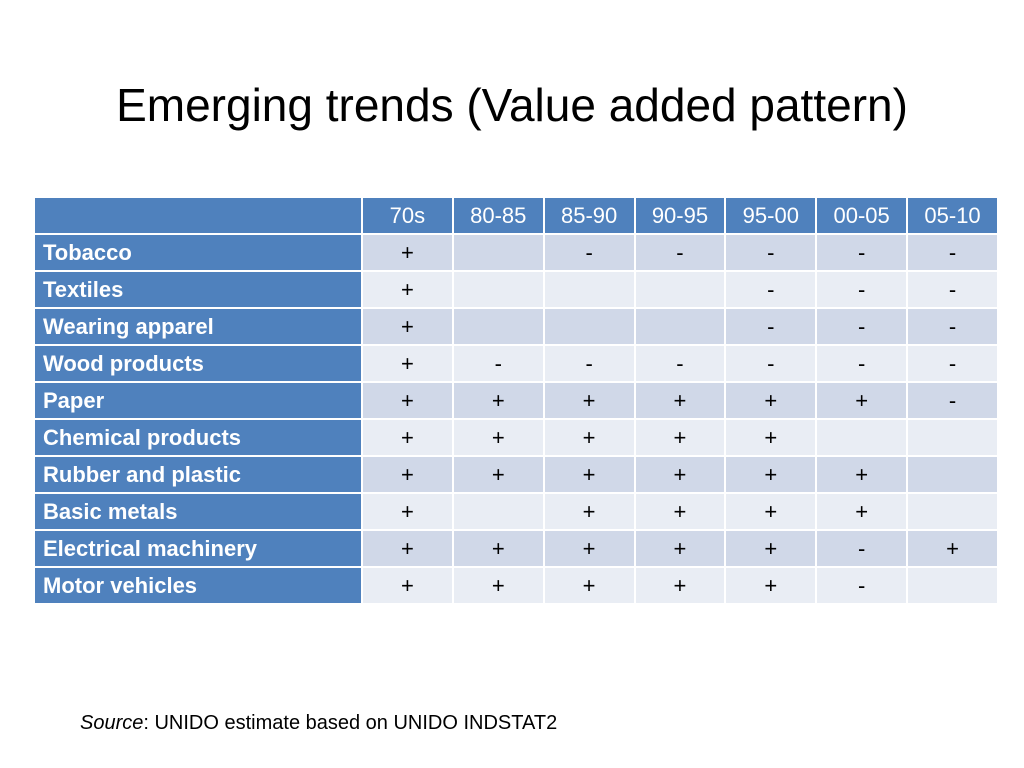 The width and height of the screenshot is (1024, 768). Describe the element at coordinates (198, 474) in the screenshot. I see `row-label: Rubber and plastic` at that location.